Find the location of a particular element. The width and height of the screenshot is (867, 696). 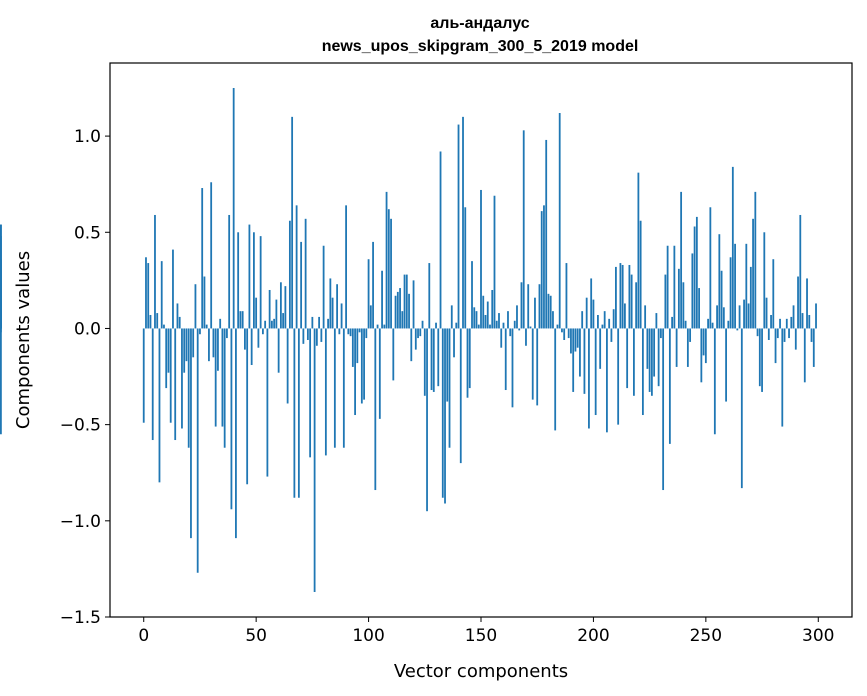

x-axis-label: Vector components is located at coordinates (481, 671).